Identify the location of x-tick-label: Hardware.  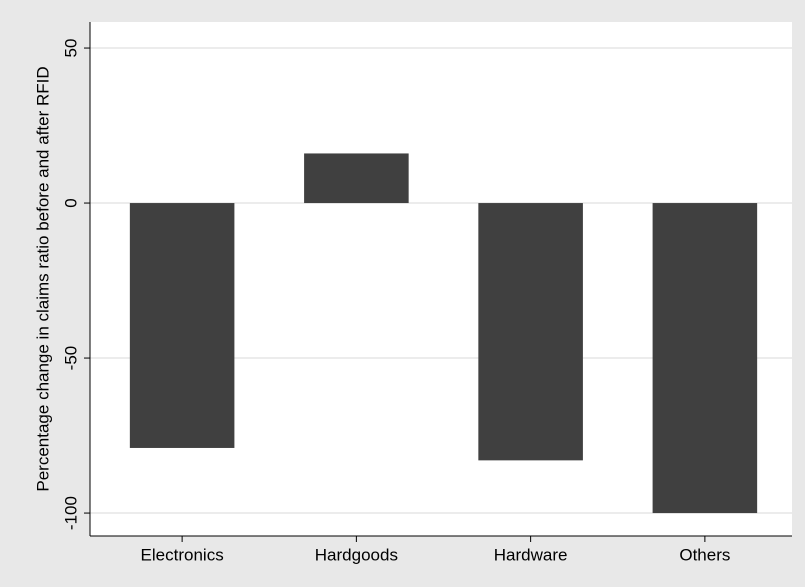
(531, 554).